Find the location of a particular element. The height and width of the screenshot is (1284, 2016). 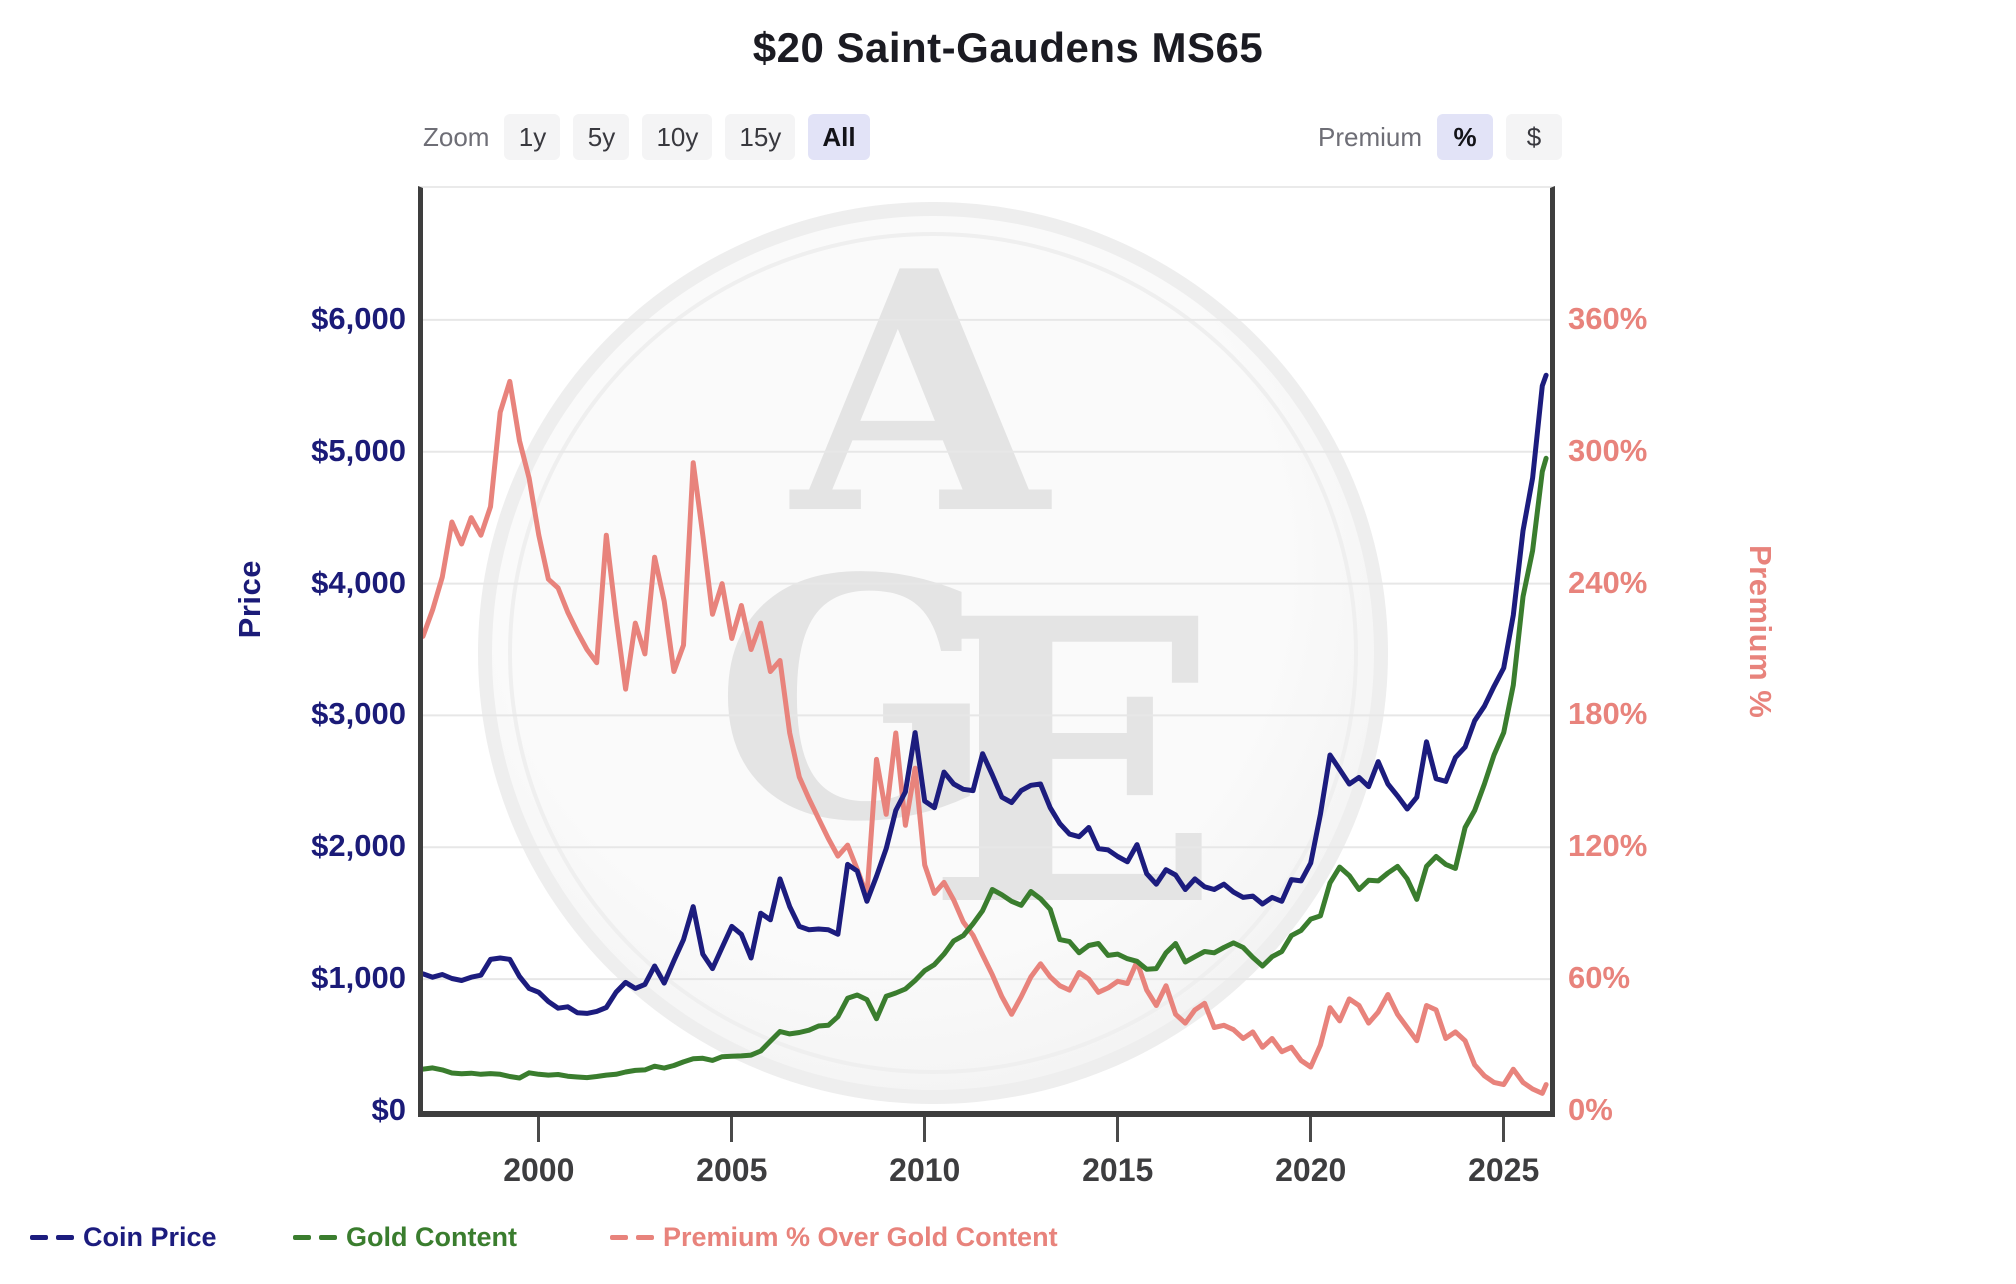

zoom-toolbar: Zoom 1y 5y 10y 15y All is located at coordinates (646, 137).